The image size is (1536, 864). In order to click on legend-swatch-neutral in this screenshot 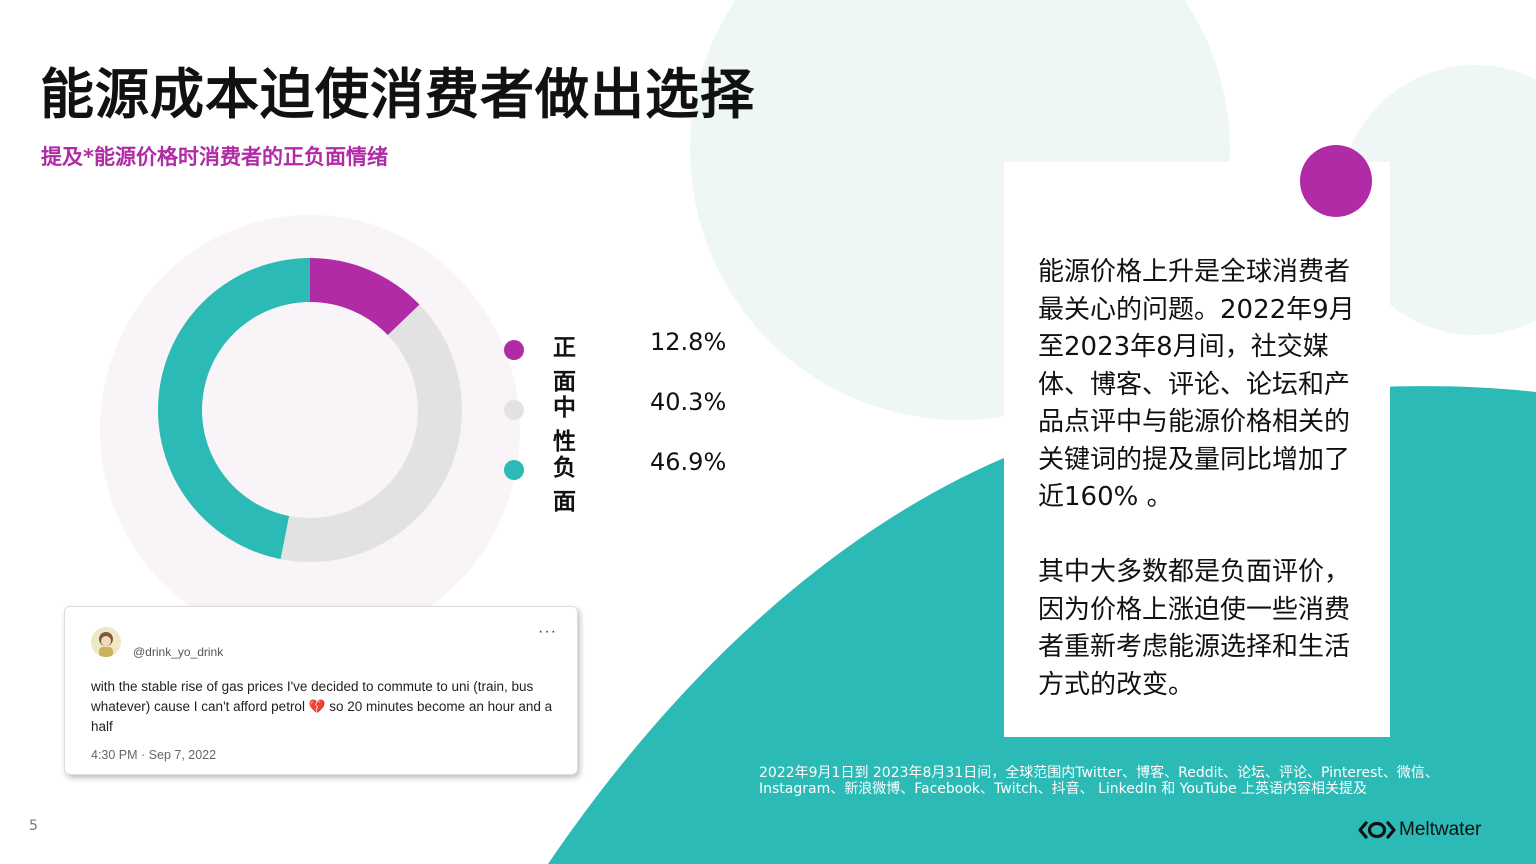, I will do `click(514, 410)`.